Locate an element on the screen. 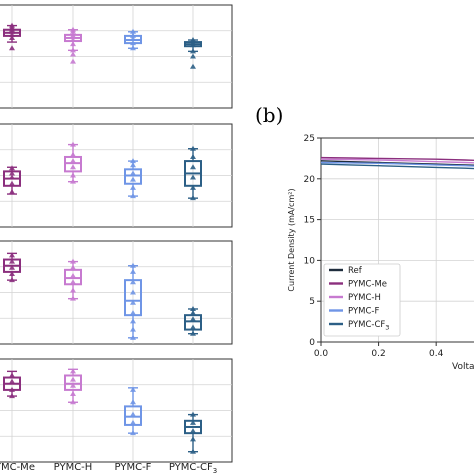 The image size is (474, 474). y-tick-label: 20 is located at coordinates (310, 180).